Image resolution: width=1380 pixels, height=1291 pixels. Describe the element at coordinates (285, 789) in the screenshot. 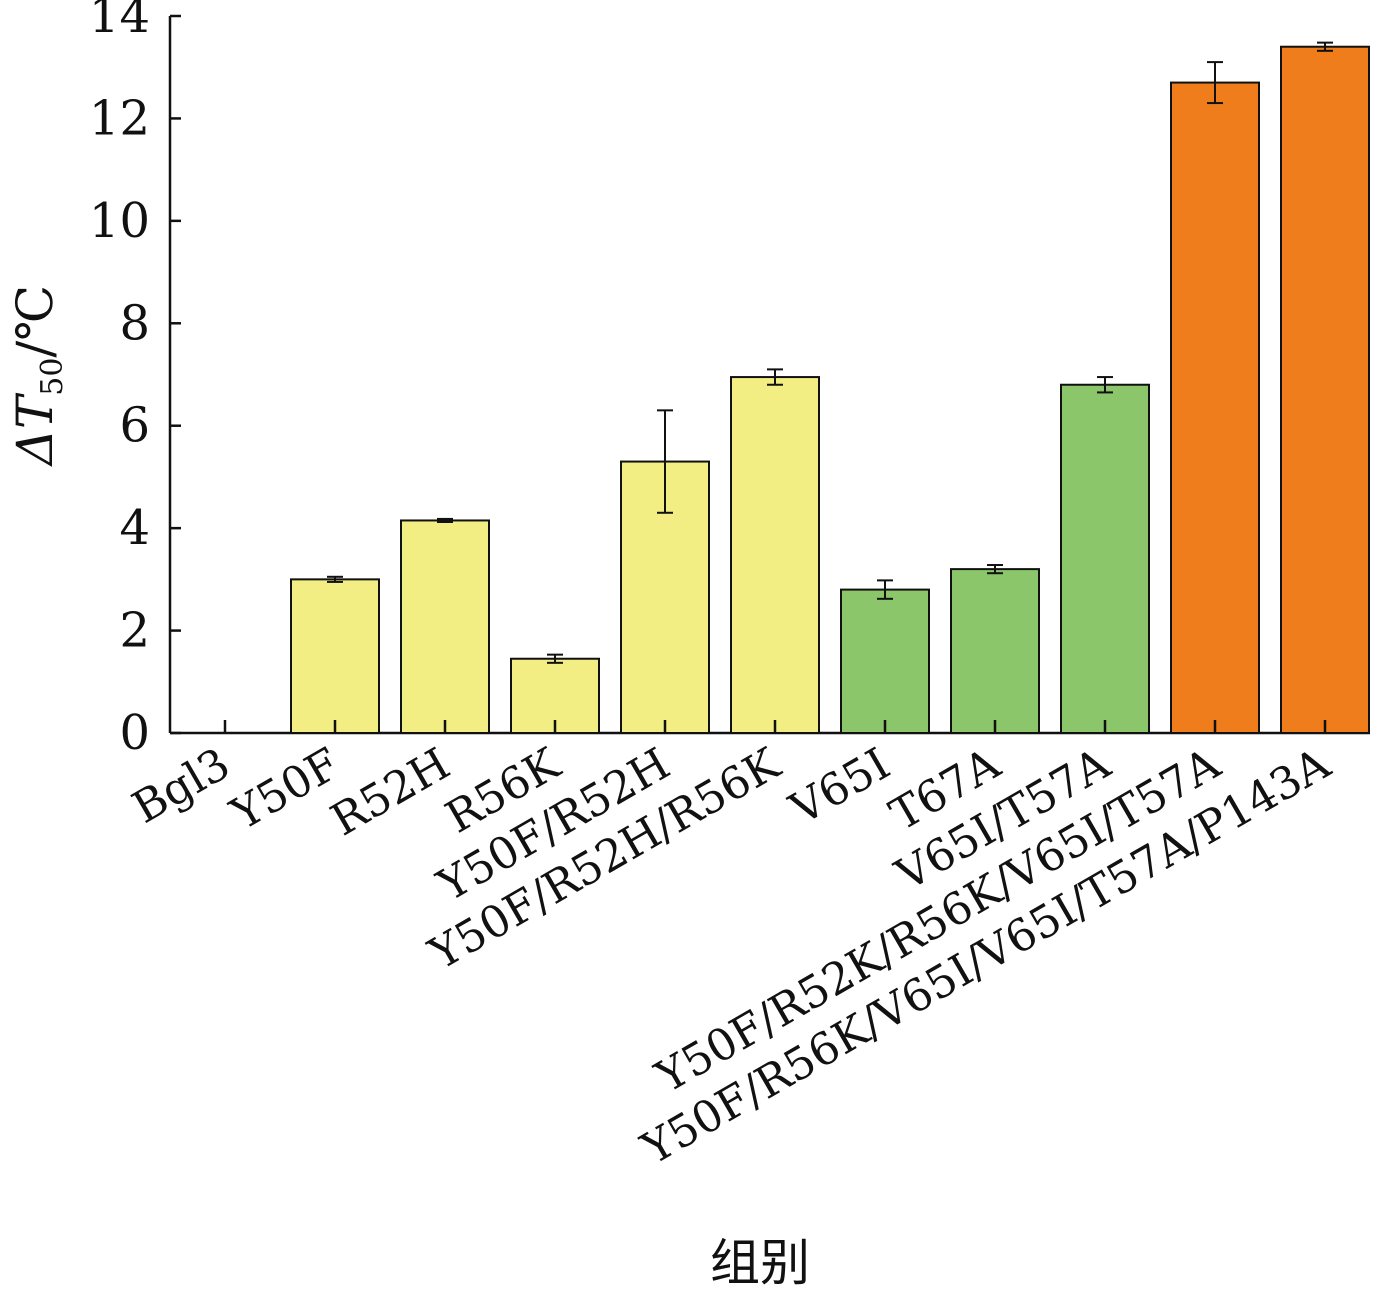

I see `category-label: Y50F` at that location.